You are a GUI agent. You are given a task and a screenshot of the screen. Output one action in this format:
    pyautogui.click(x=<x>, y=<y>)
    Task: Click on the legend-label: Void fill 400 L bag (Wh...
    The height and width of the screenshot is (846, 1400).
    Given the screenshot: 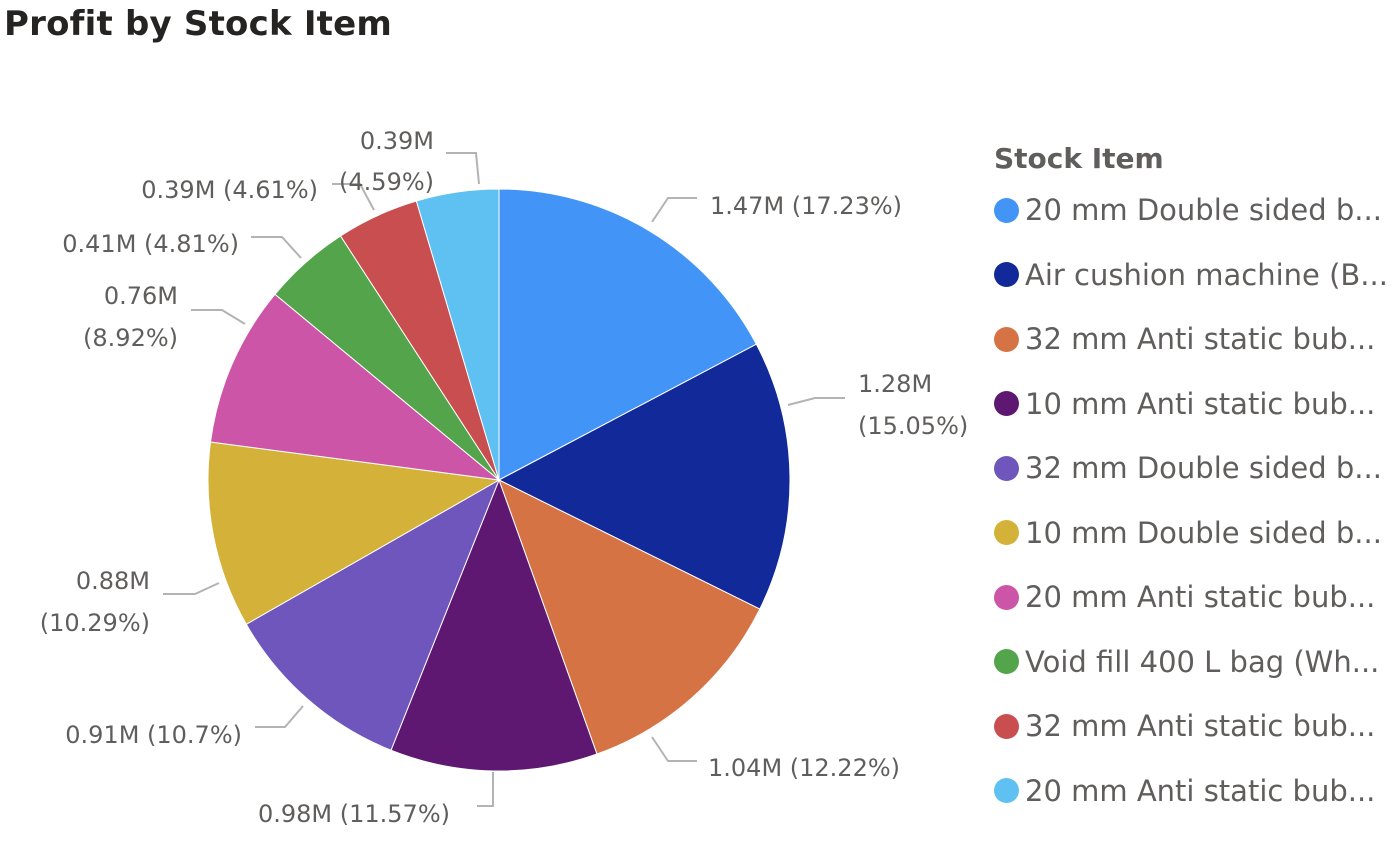 What is the action you would take?
    pyautogui.click(x=1202, y=662)
    